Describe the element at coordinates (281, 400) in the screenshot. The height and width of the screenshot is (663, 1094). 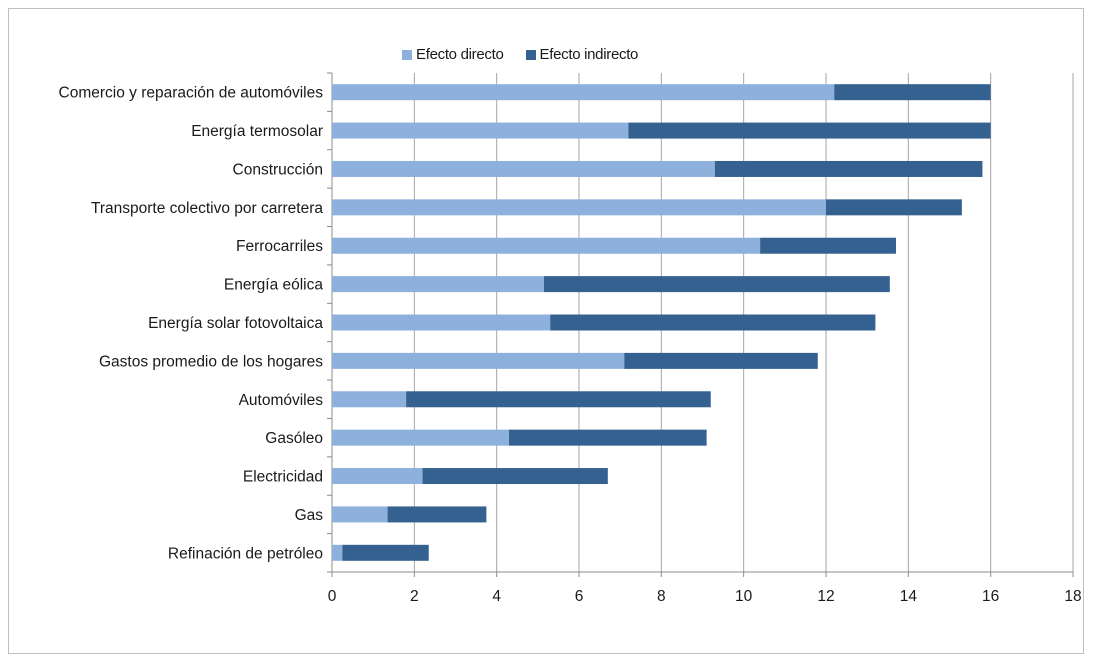
I see `category-label: Automóviles` at that location.